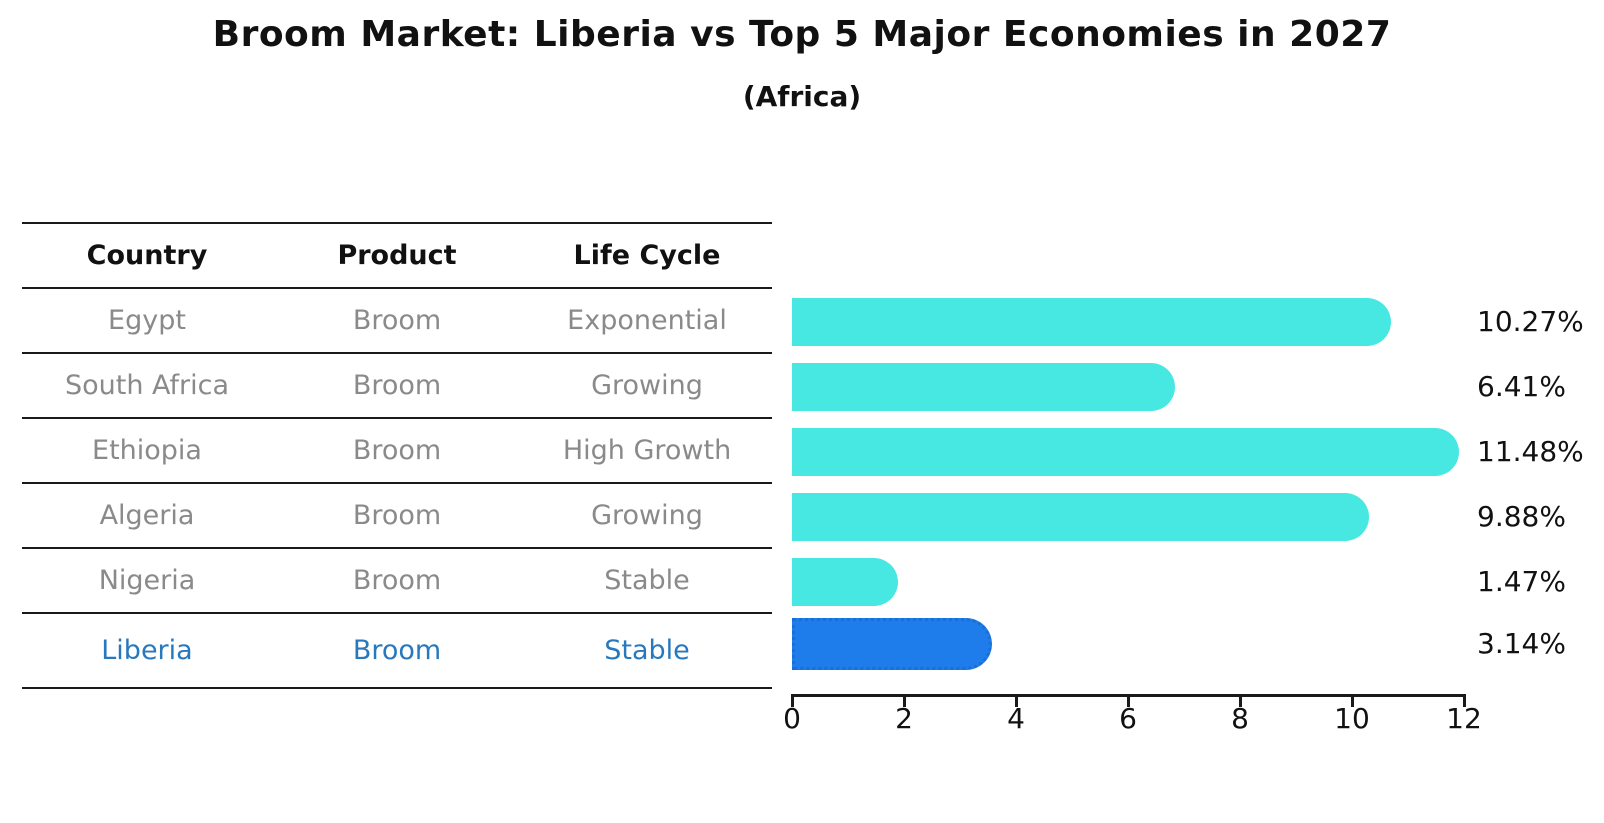 This screenshot has height=823, width=1604. I want to click on table-row: Liberia Broom Stable, so click(397, 651).